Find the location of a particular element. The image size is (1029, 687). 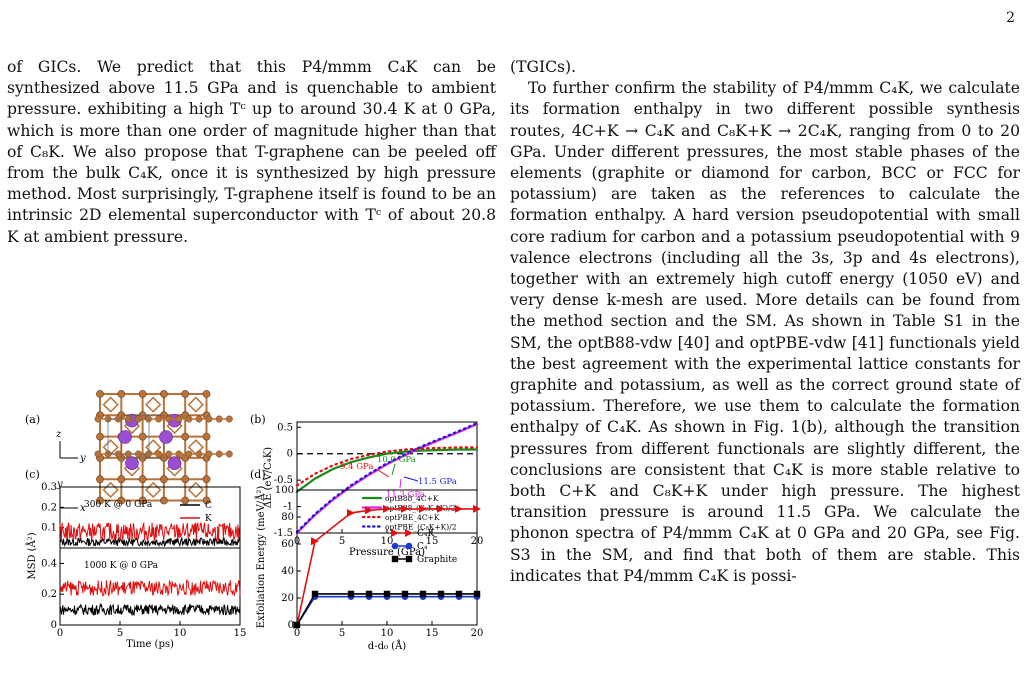

panel-a: (a) y x is located at coordinates (129, 452).